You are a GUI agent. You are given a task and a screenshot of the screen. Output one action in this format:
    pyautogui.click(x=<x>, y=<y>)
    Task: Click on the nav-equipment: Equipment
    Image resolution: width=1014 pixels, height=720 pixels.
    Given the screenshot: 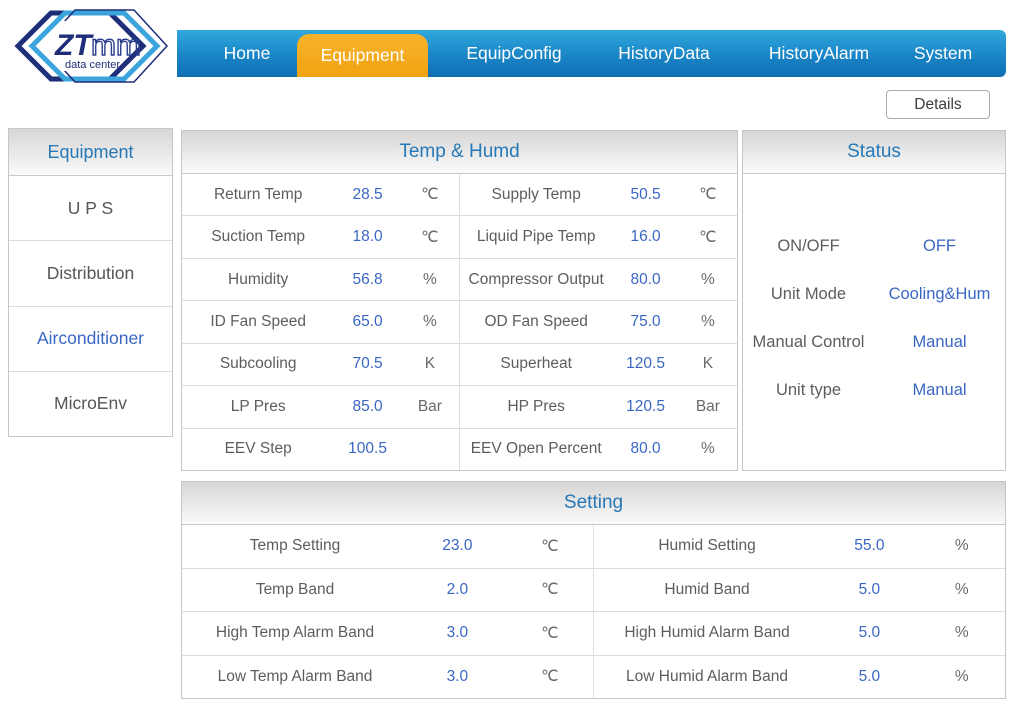 What is the action you would take?
    pyautogui.click(x=362, y=55)
    